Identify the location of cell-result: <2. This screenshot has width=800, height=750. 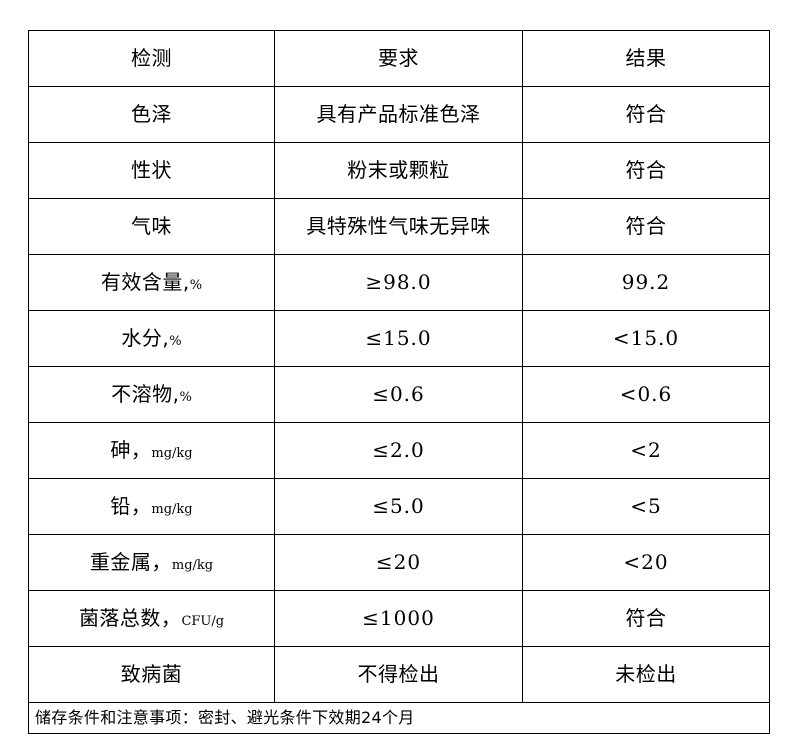
(646, 450).